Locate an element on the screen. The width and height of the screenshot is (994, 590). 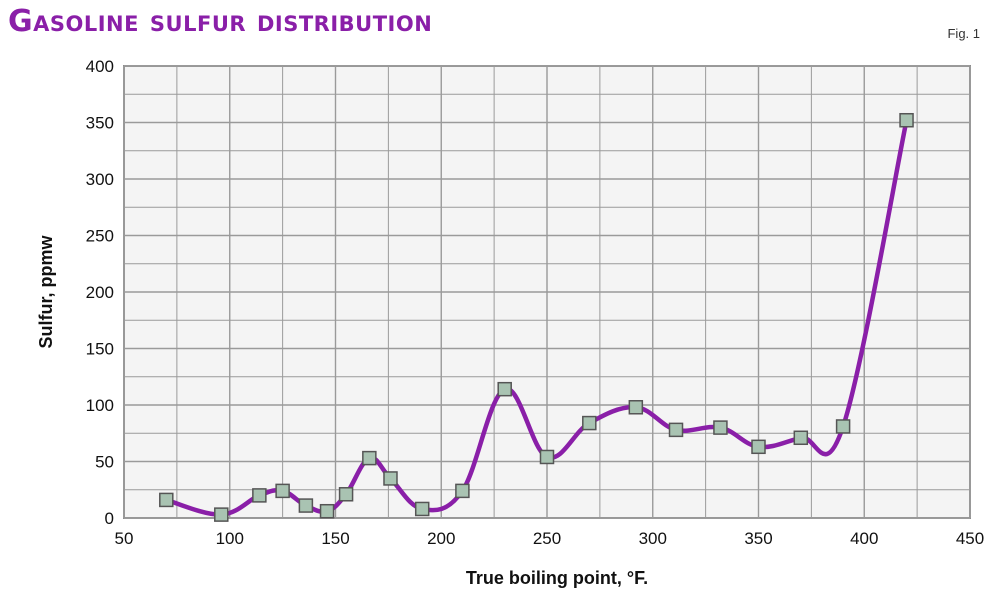
y-axis-label: Sulfur, ppmw is located at coordinates (46, 292).